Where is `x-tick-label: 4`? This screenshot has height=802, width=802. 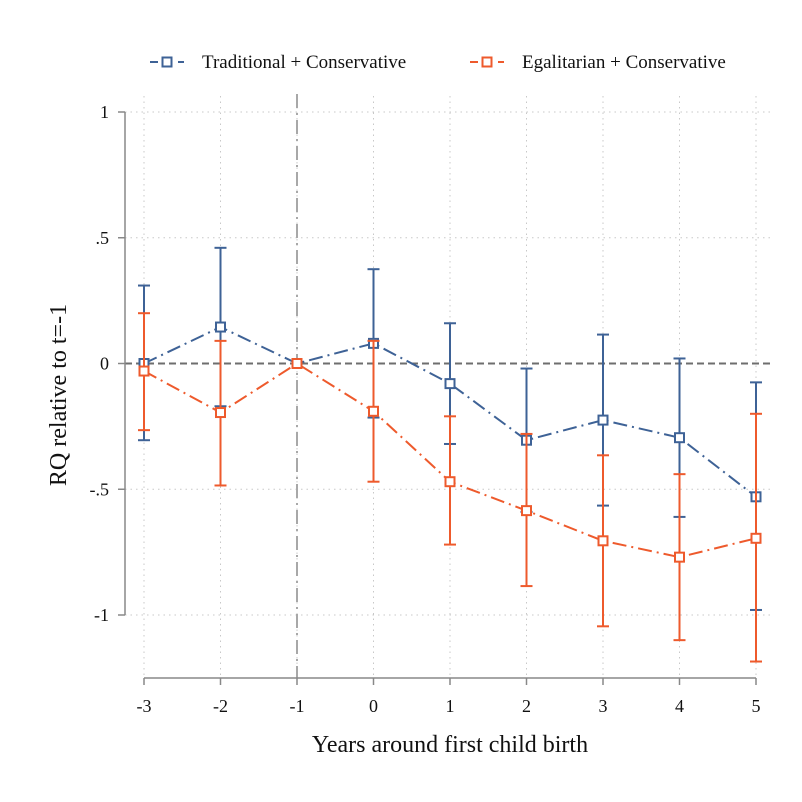 x-tick-label: 4 is located at coordinates (679, 706).